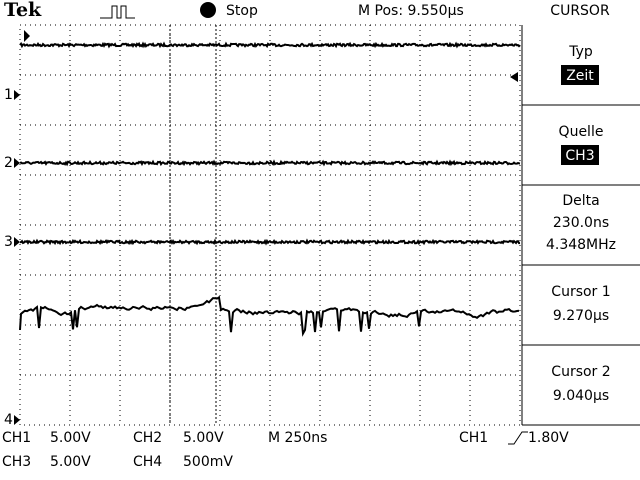  Describe the element at coordinates (8, 95) in the screenshot. I see `channel-marker: 1` at that location.